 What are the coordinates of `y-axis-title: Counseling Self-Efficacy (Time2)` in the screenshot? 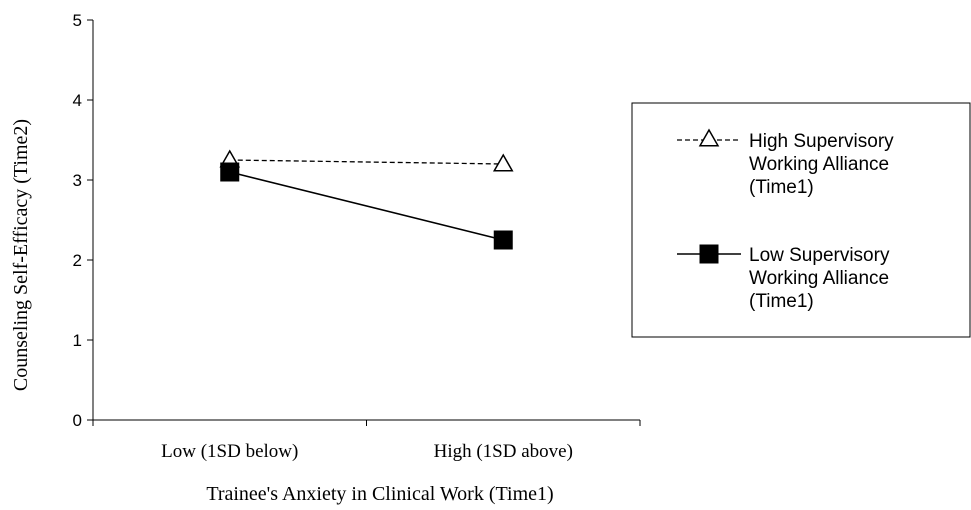 It's located at (21, 255).